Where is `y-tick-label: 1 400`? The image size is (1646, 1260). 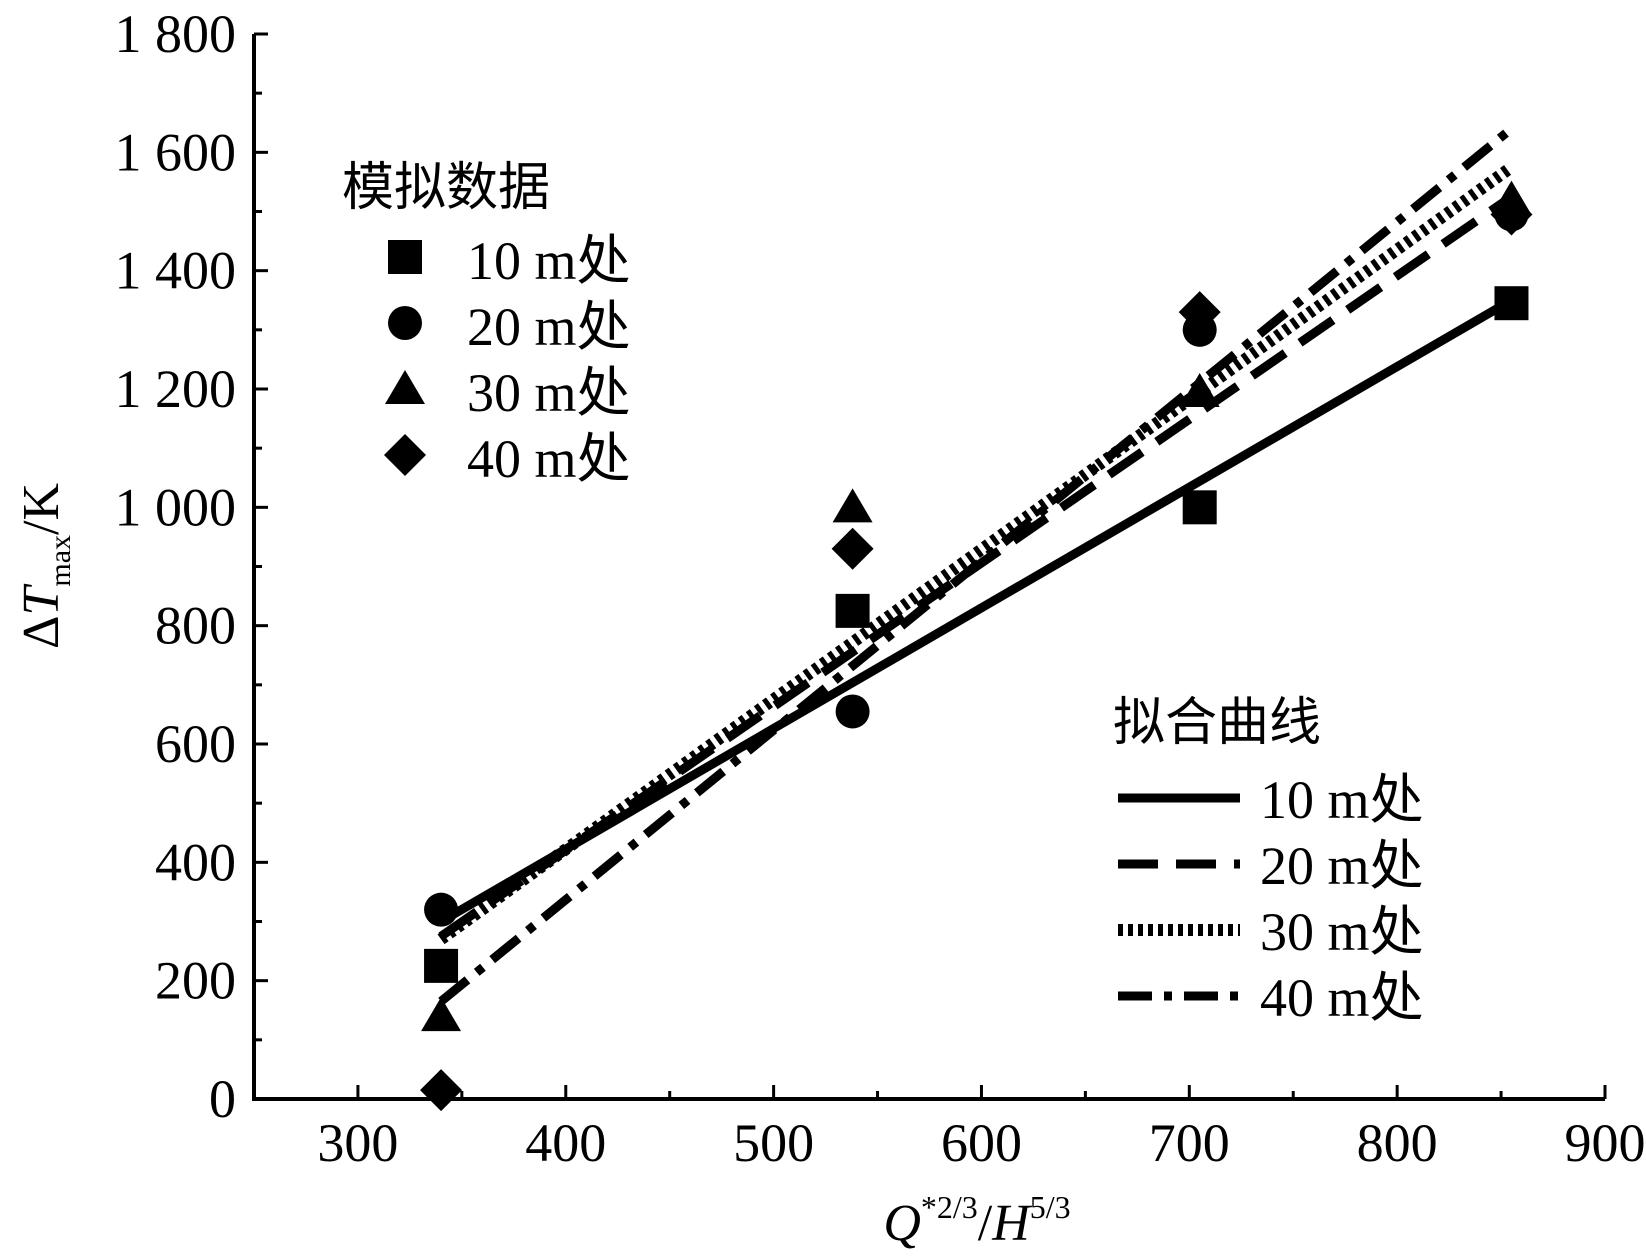 y-tick-label: 1 400 is located at coordinates (176, 271).